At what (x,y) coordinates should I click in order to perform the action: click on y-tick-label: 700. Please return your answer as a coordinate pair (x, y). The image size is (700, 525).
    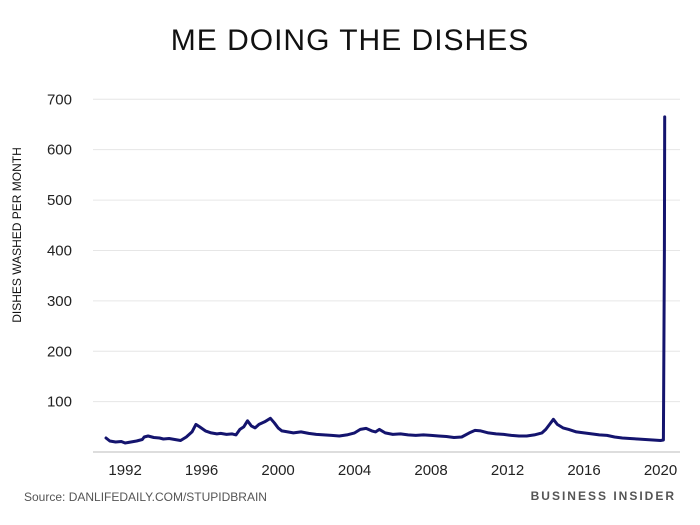
    Looking at the image, I should click on (59, 99).